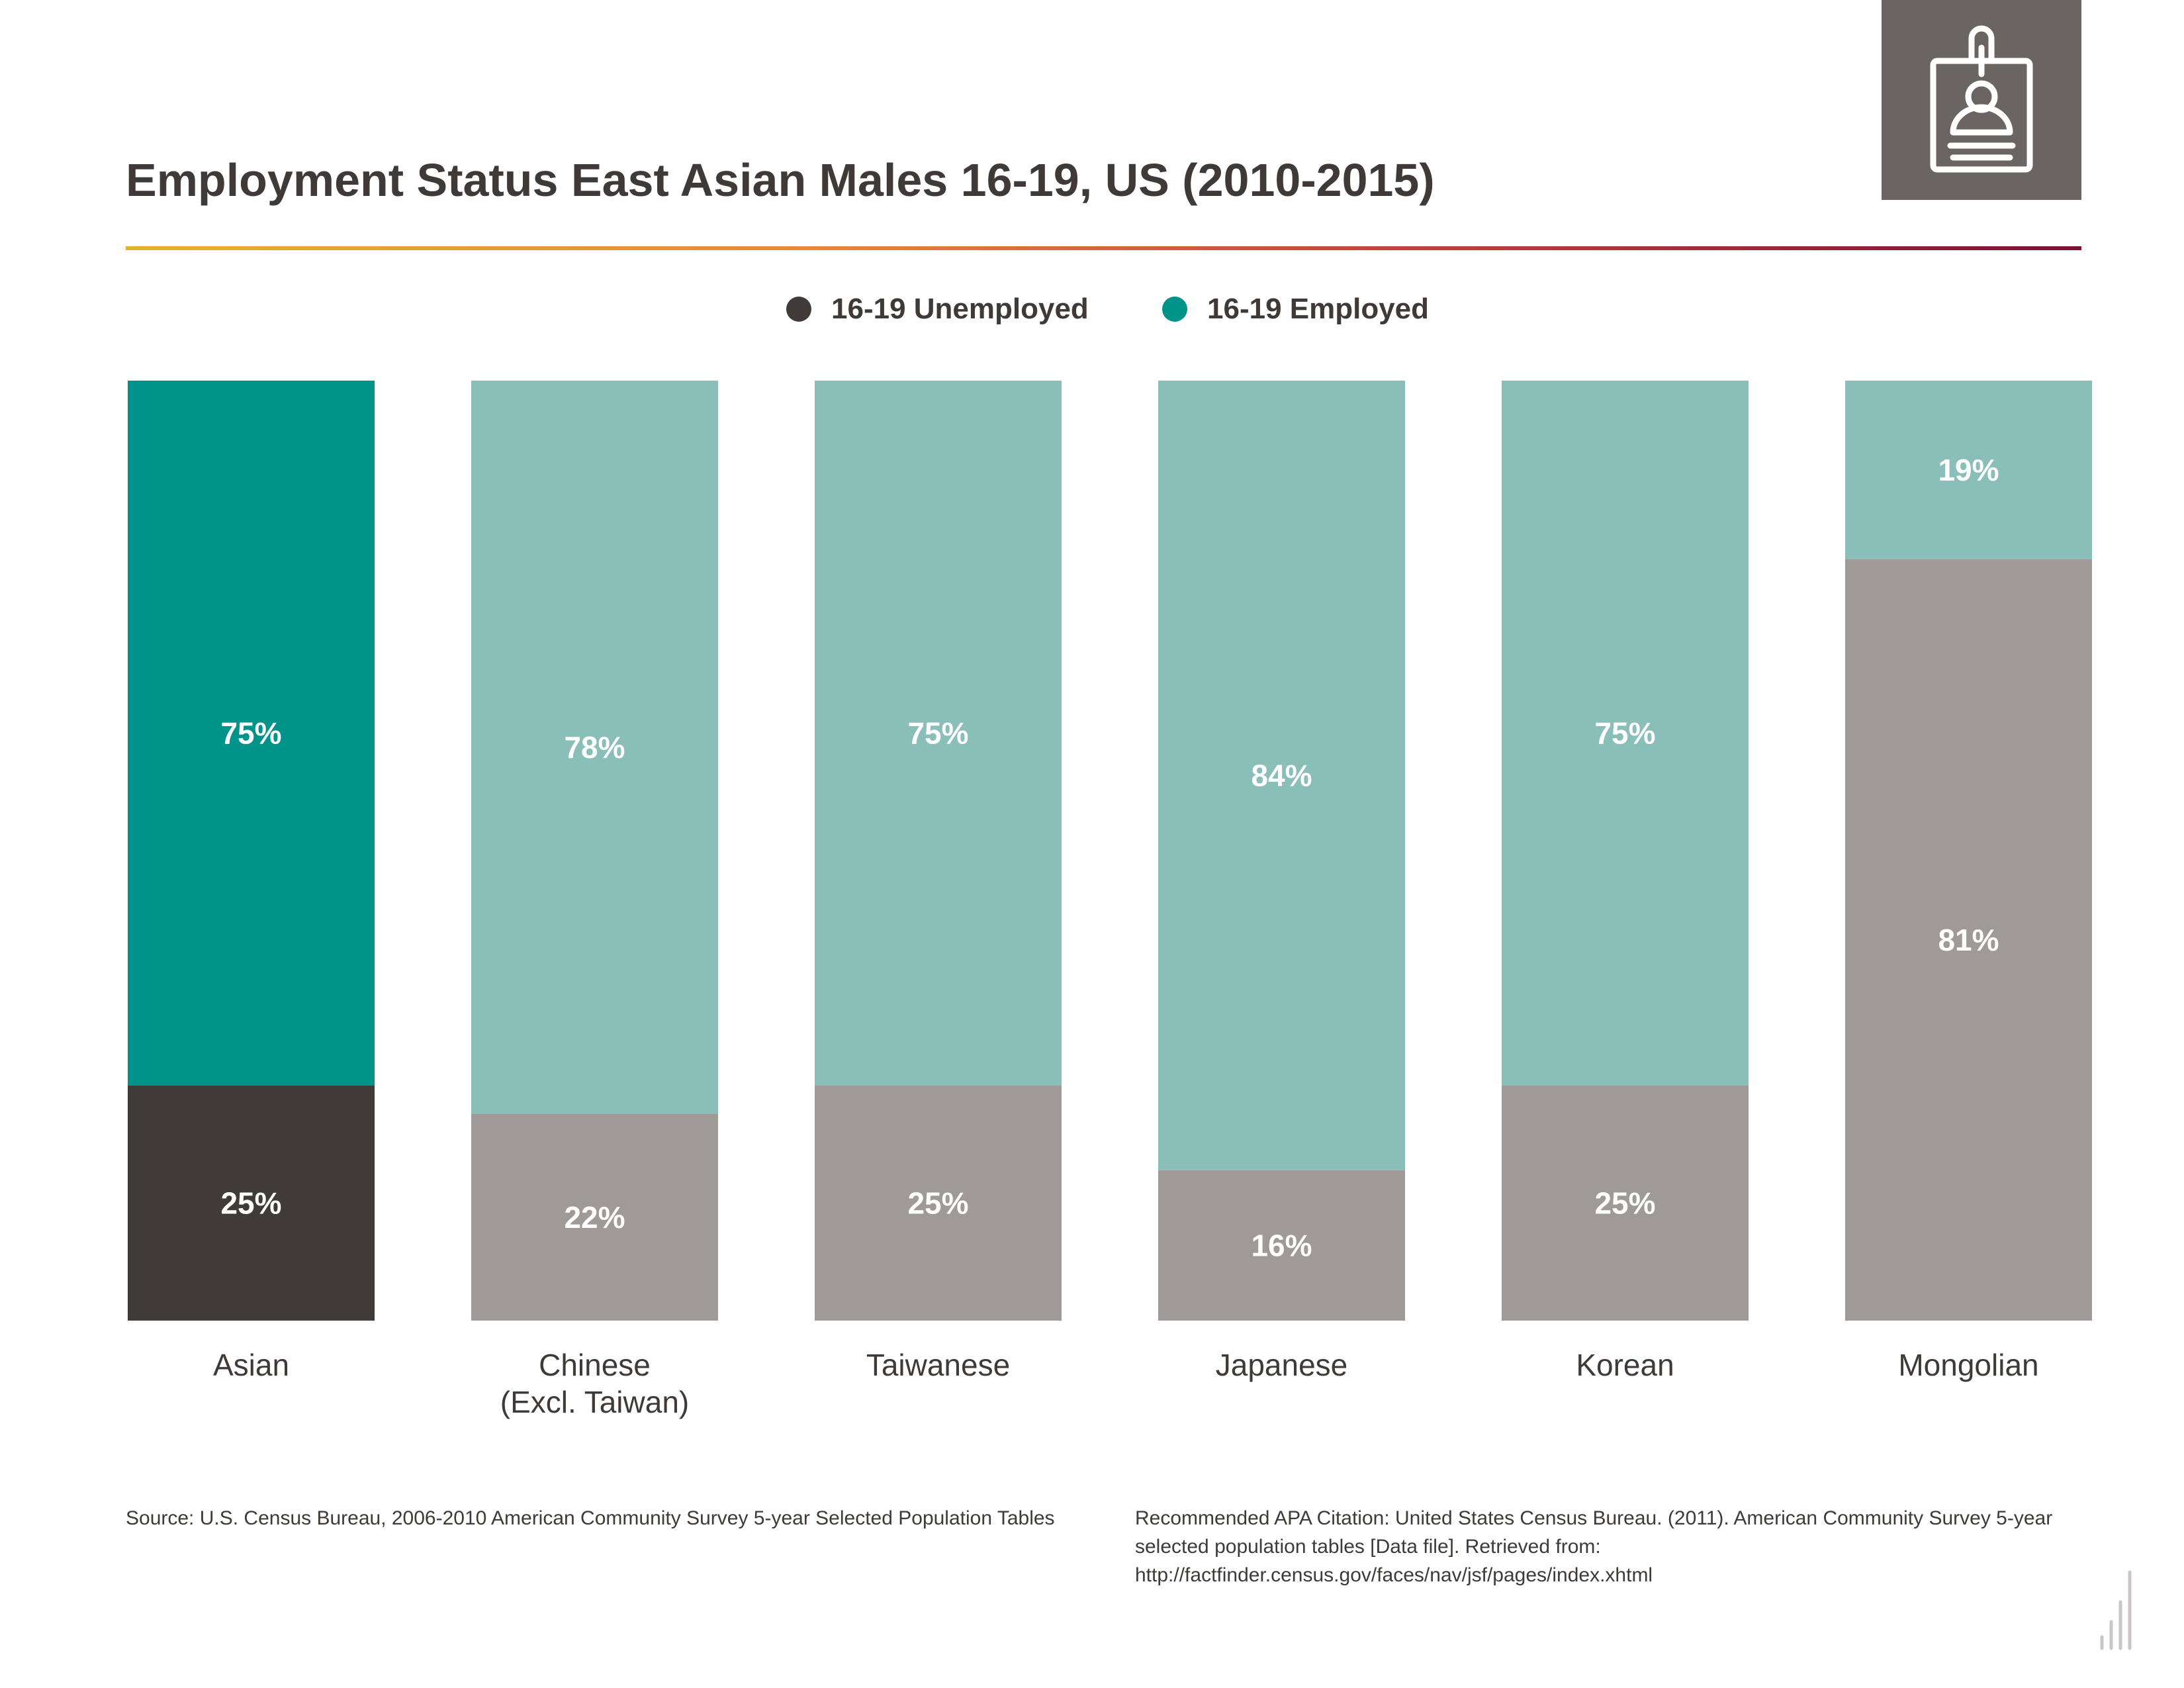 The width and height of the screenshot is (2184, 1688). I want to click on data-label-unemployed-0: 25%, so click(251, 1203).